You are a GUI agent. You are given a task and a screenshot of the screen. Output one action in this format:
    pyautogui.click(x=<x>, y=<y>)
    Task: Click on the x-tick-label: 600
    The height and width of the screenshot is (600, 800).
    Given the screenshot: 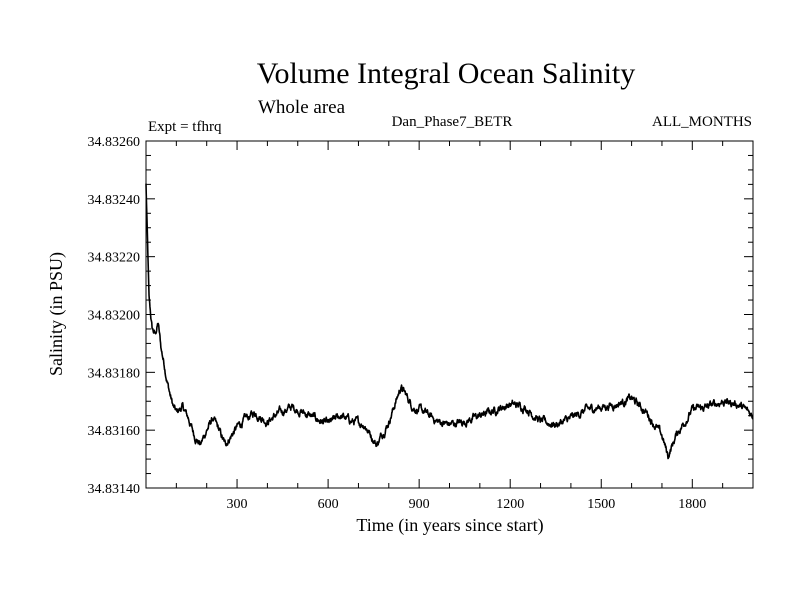 What is the action you would take?
    pyautogui.click(x=328, y=504)
    